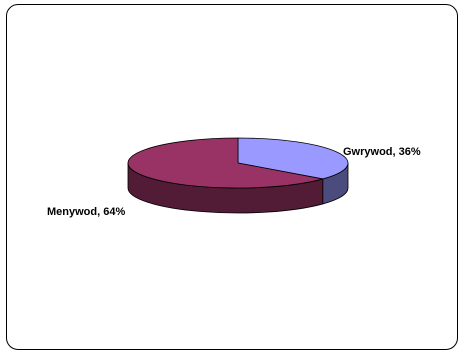 This screenshot has height=360, width=466. I want to click on slice-top-gwrywod, so click(293, 158).